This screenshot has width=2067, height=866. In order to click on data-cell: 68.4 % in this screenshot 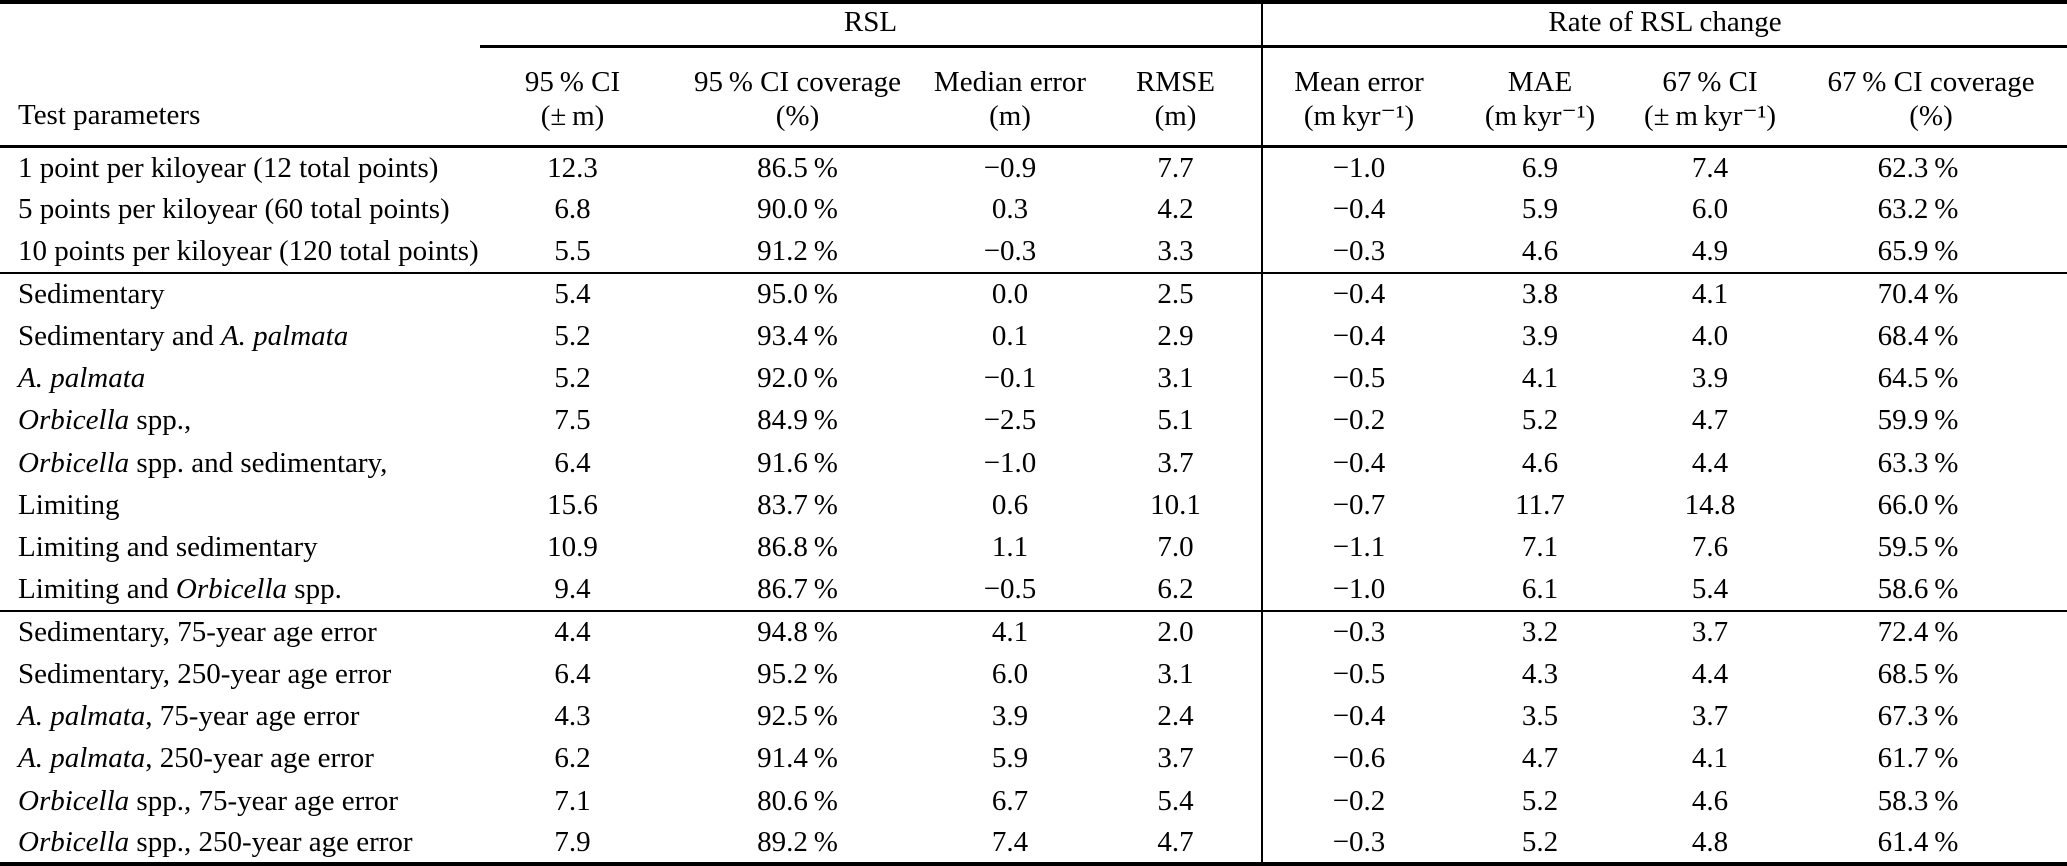, I will do `click(1918, 335)`.